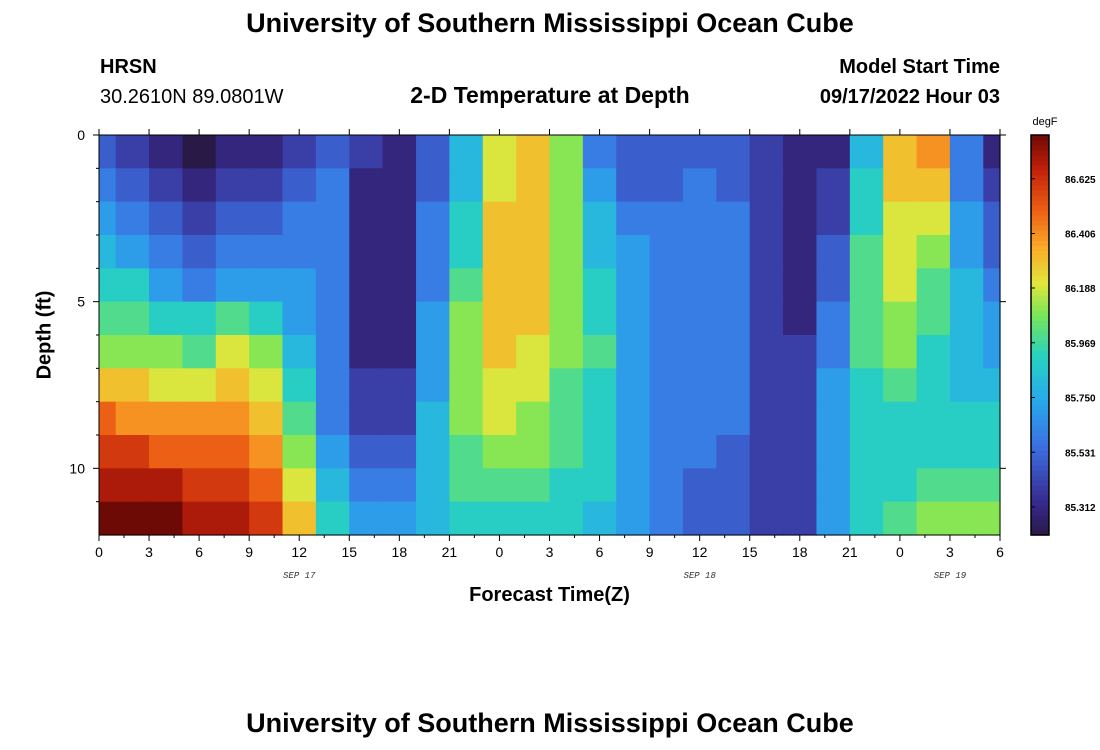 Image resolution: width=1100 pixels, height=750 pixels. Describe the element at coordinates (1080, 289) in the screenshot. I see `colorbar-tick-label: 86.188` at that location.